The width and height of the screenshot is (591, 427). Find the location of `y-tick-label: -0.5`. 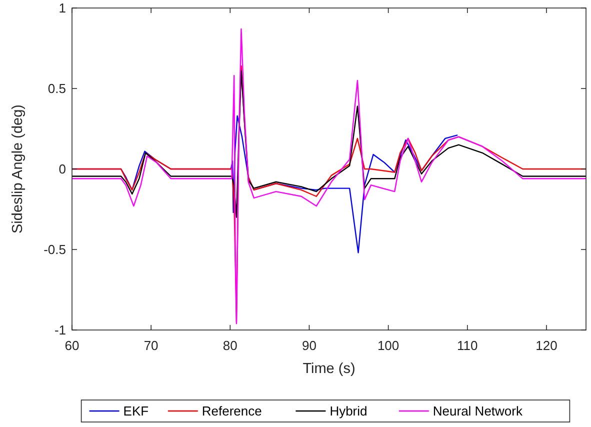

y-tick-label: -0.5 is located at coordinates (55, 249).